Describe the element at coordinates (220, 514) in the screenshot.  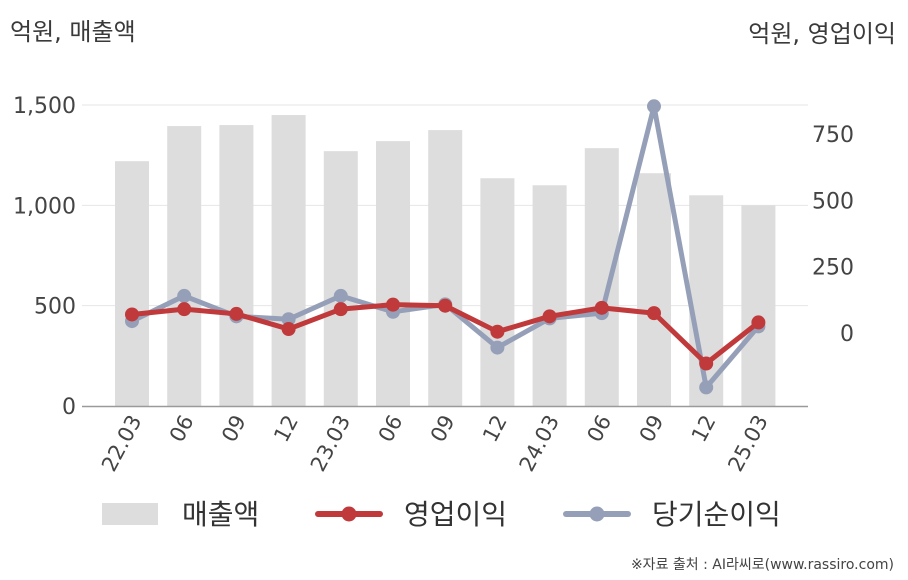
I see `legend-label: 매출액` at that location.